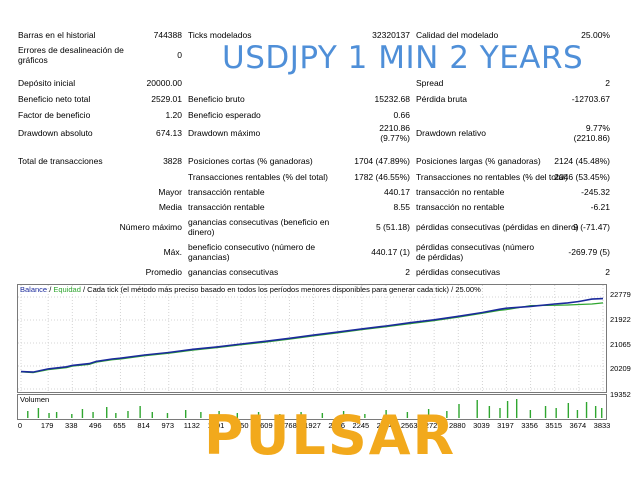  Describe the element at coordinates (620, 368) in the screenshot. I see `y-tick: 20209` at that location.